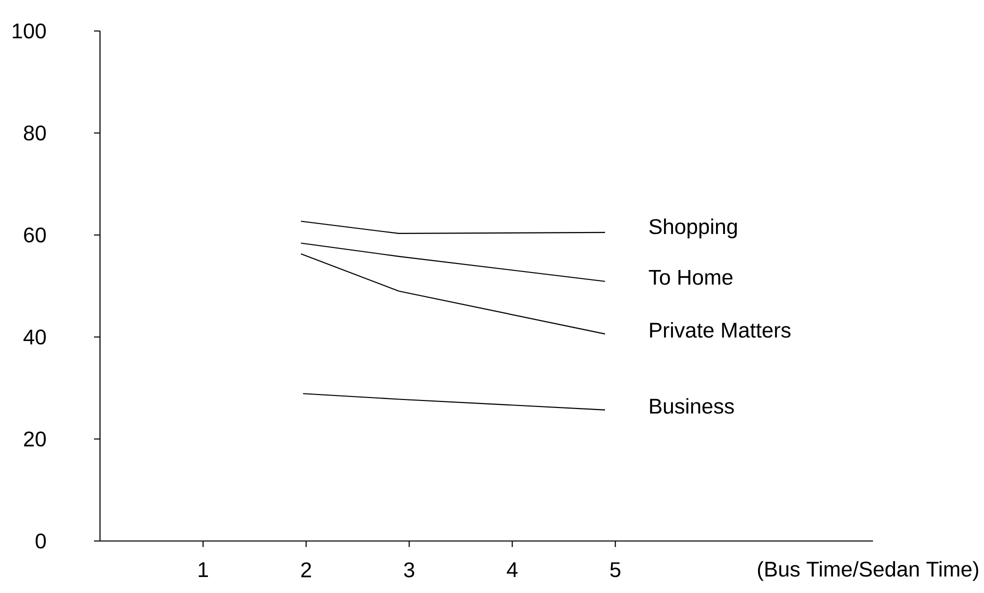 Image resolution: width=984 pixels, height=593 pixels. What do you see at coordinates (29, 31) in the screenshot?
I see `y-tick-label: 100` at bounding box center [29, 31].